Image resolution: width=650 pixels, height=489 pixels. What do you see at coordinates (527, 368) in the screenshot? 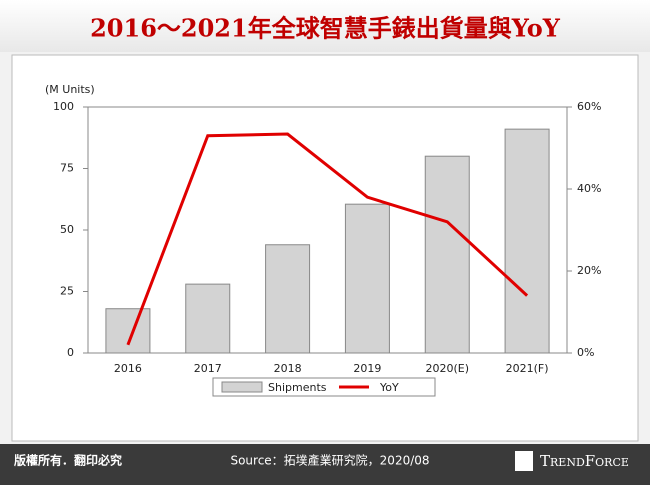
I see `x-tick-label: 2021(F)` at bounding box center [527, 368].